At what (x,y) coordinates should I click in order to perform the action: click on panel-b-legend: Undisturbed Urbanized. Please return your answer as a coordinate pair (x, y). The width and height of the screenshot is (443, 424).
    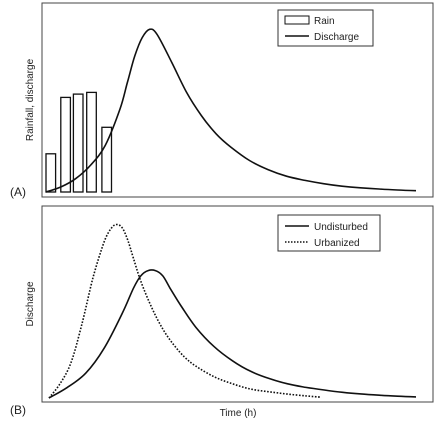
    Looking at the image, I should click on (329, 233).